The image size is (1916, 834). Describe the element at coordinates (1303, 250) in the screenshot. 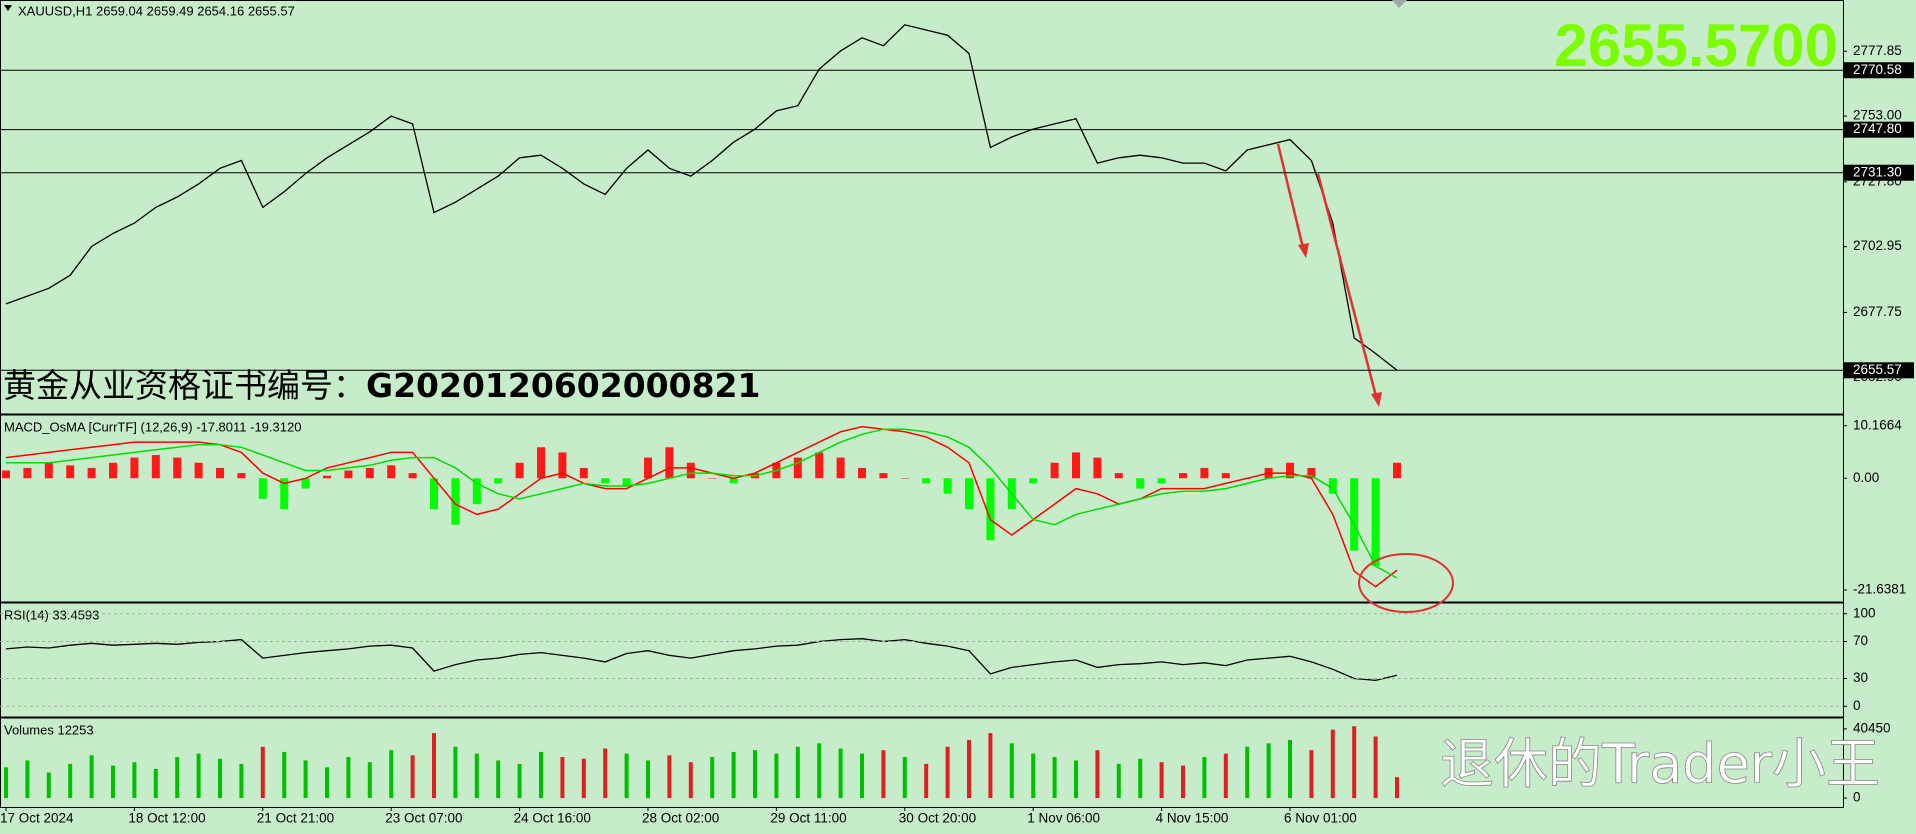

I see `arrow-head` at that location.